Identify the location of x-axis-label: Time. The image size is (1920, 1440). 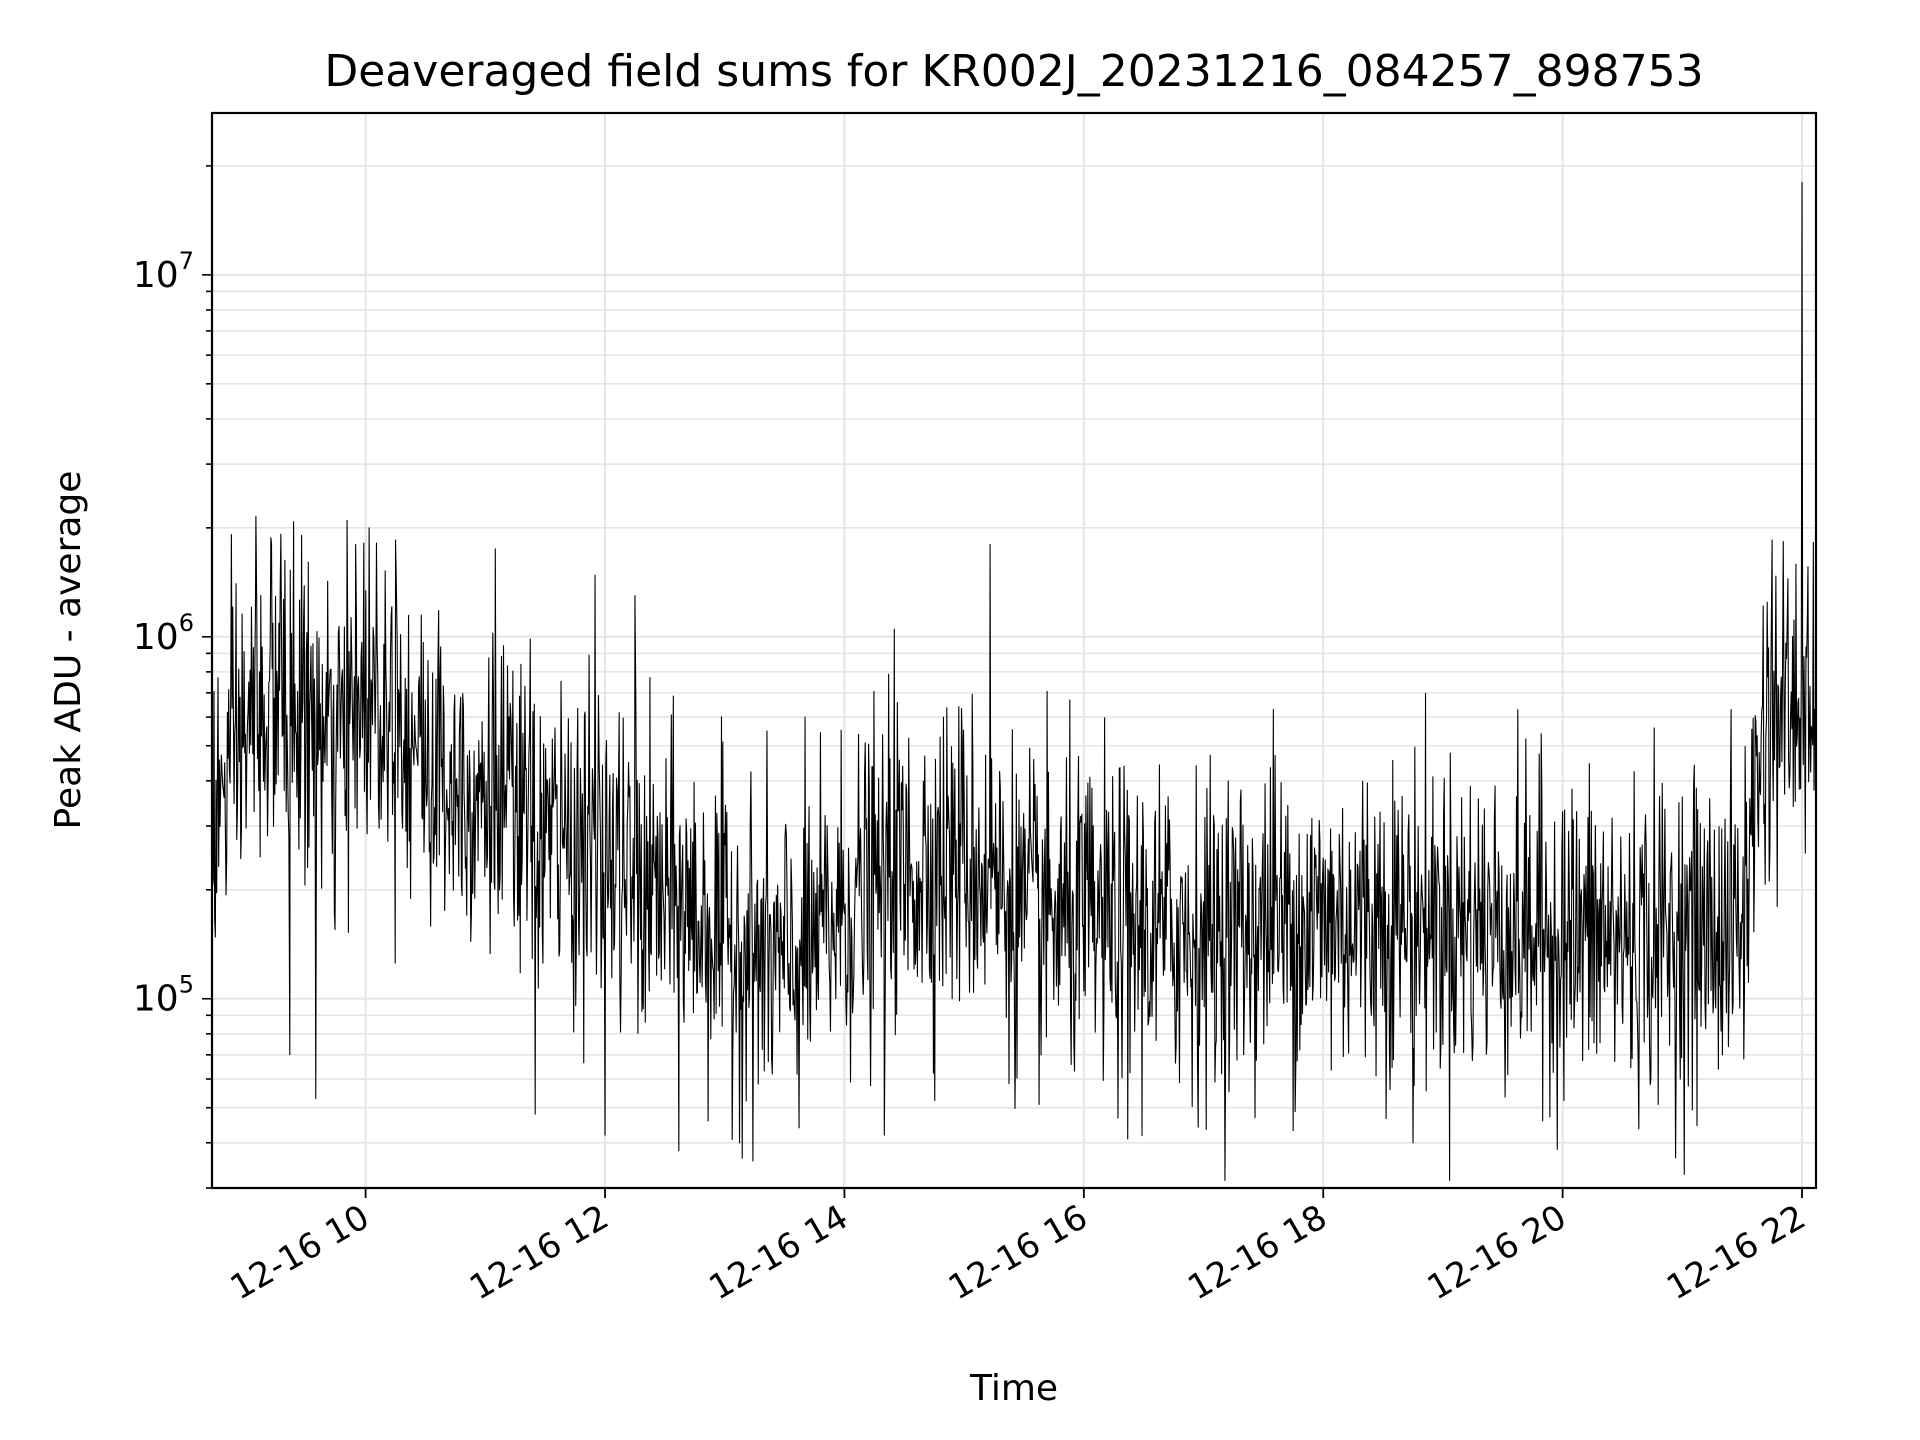
(1013, 1388).